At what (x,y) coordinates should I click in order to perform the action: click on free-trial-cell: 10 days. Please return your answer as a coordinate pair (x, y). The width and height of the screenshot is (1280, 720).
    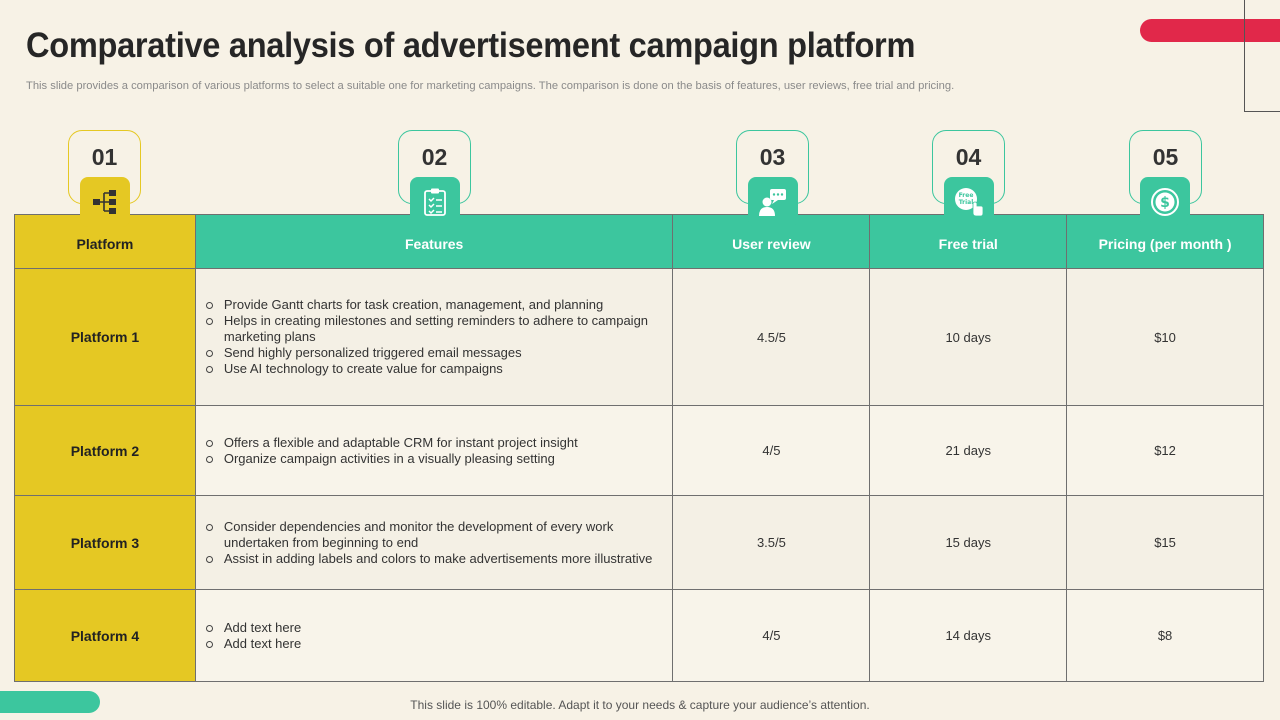
    Looking at the image, I should click on (968, 337).